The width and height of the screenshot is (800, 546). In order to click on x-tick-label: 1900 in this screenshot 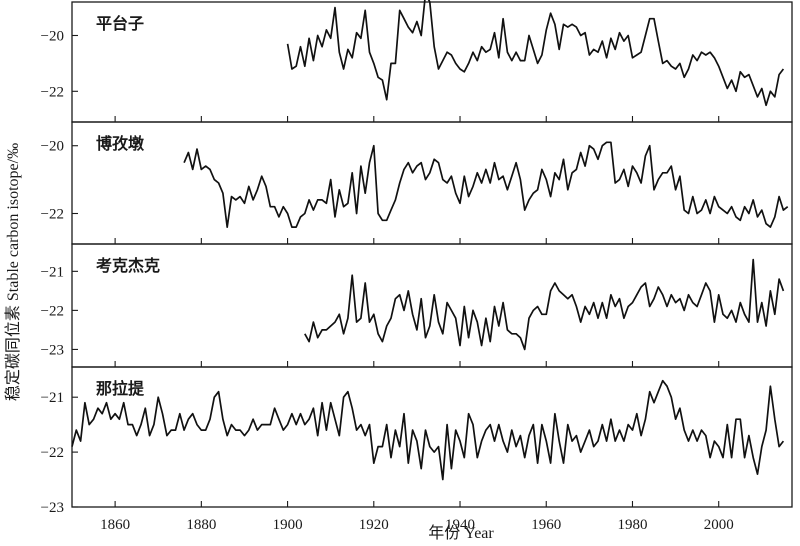, I will do `click(288, 525)`.